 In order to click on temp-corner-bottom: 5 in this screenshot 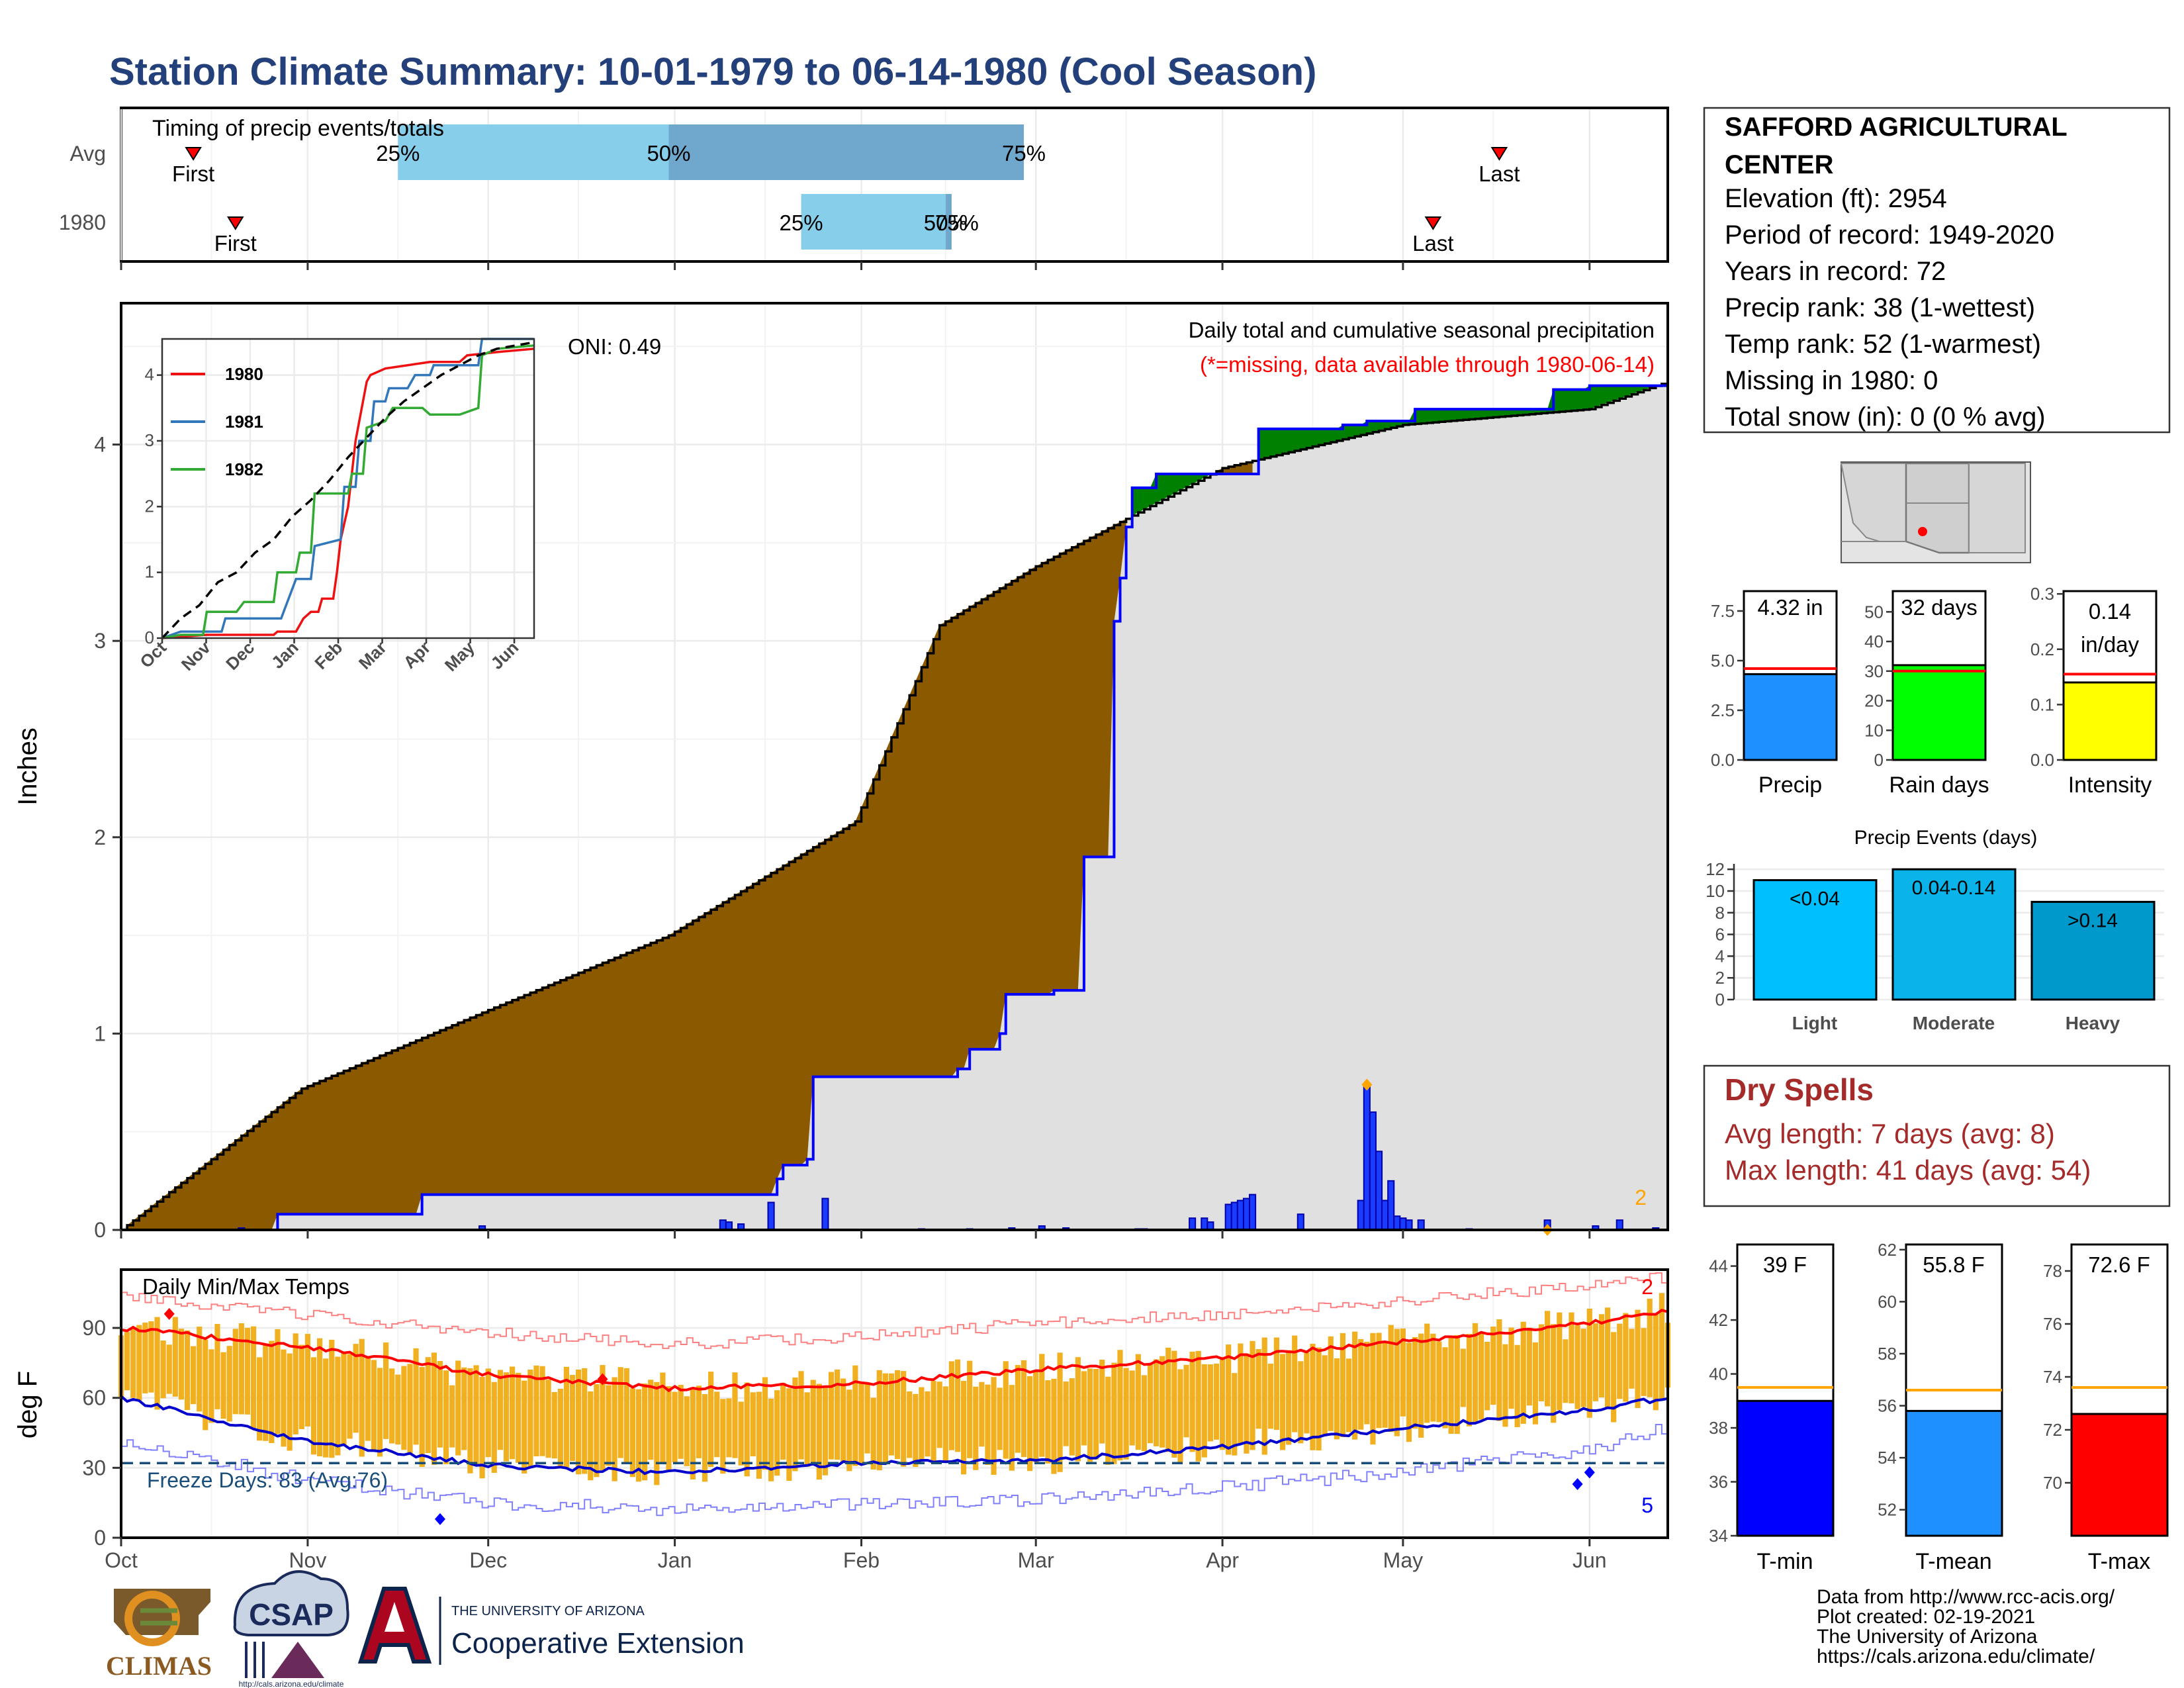, I will do `click(1647, 1505)`.